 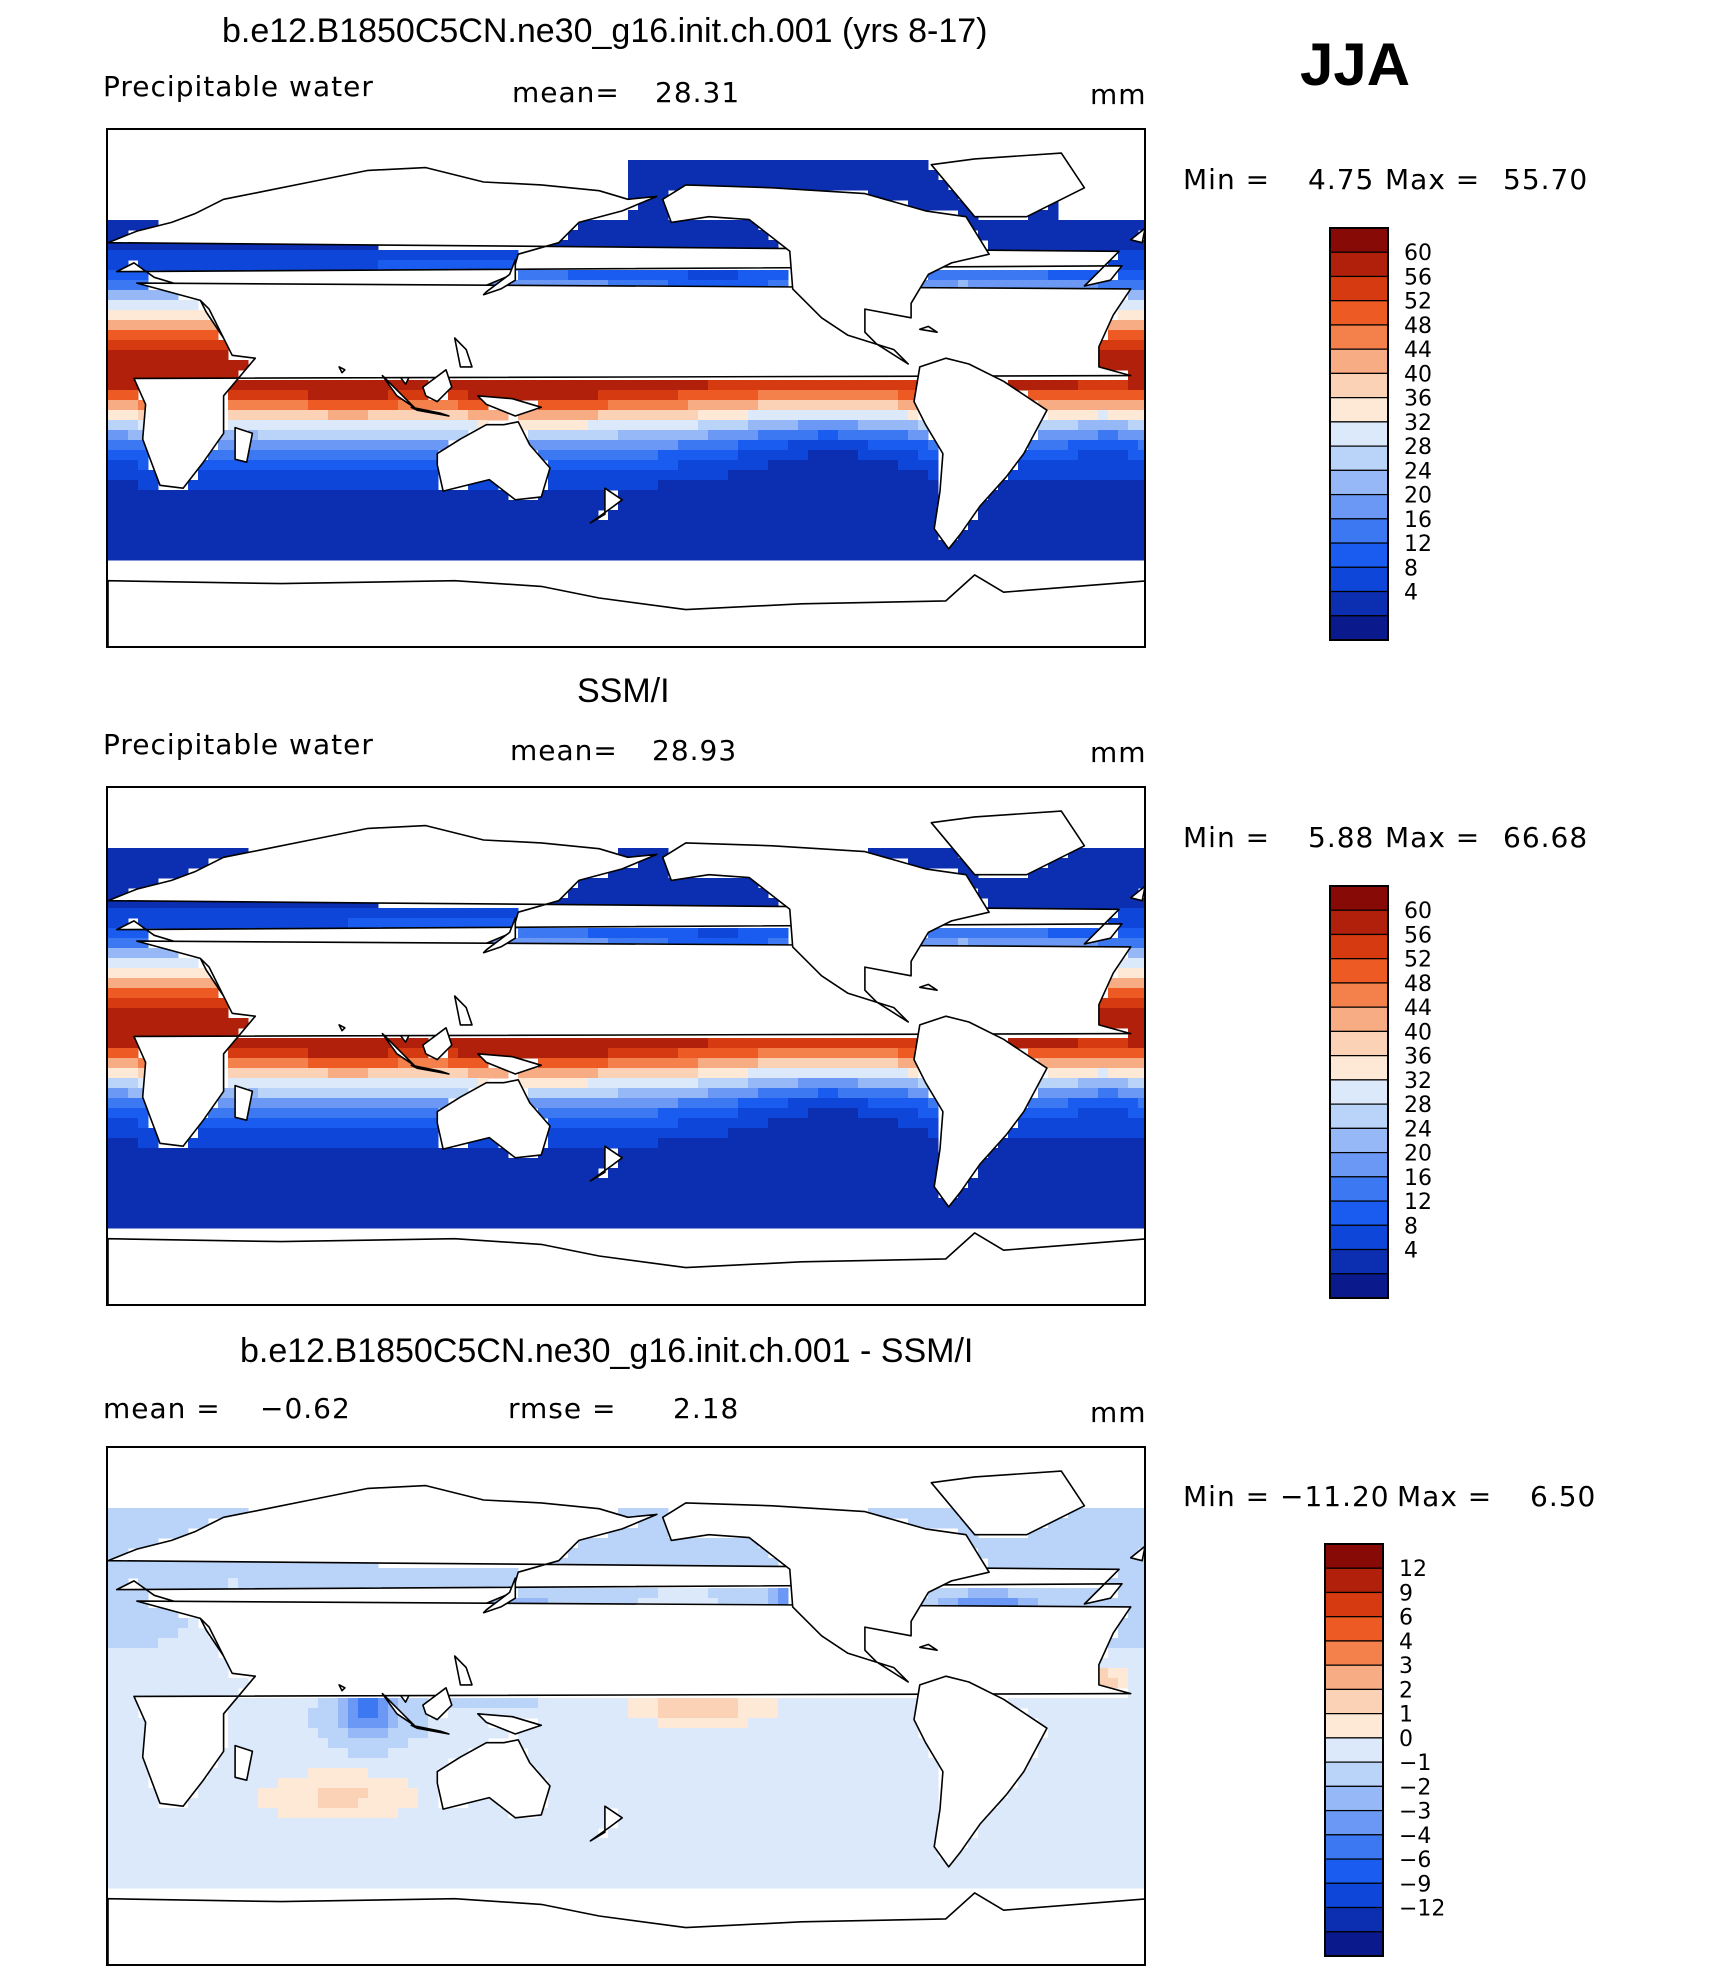 I want to click on field-layer, so click(x=626, y=1038).